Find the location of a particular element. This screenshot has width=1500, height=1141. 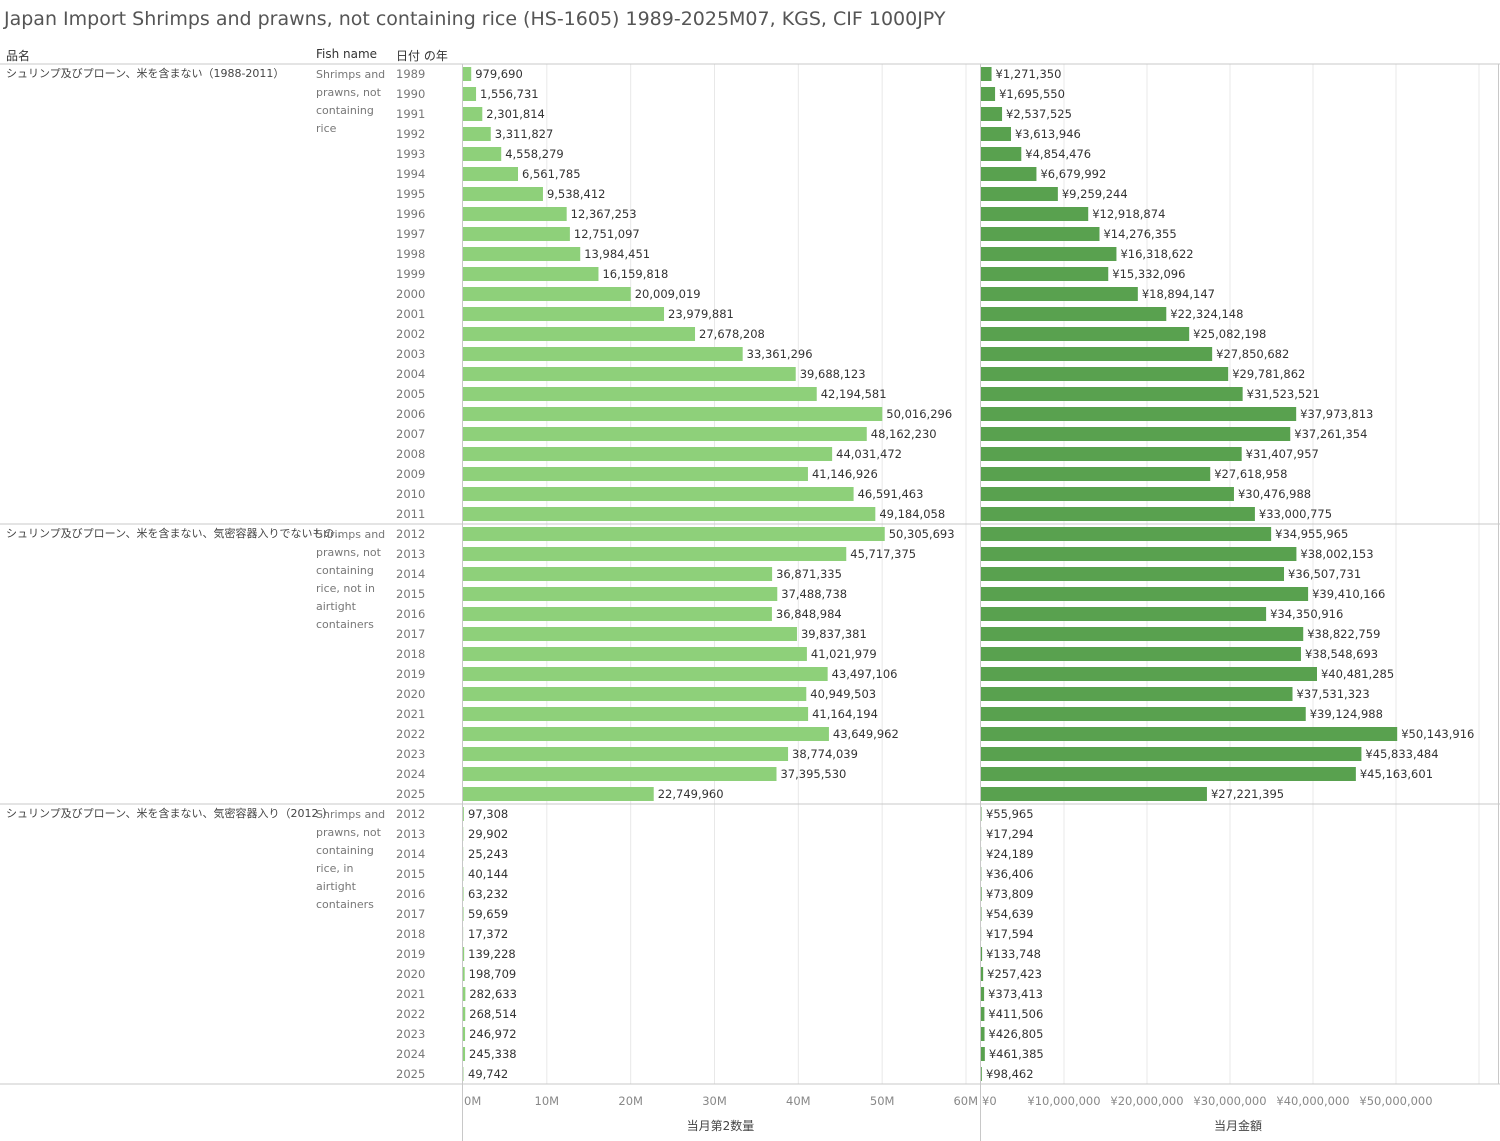

value-tick-label: ¥20,000,000 is located at coordinates (1146, 1101).